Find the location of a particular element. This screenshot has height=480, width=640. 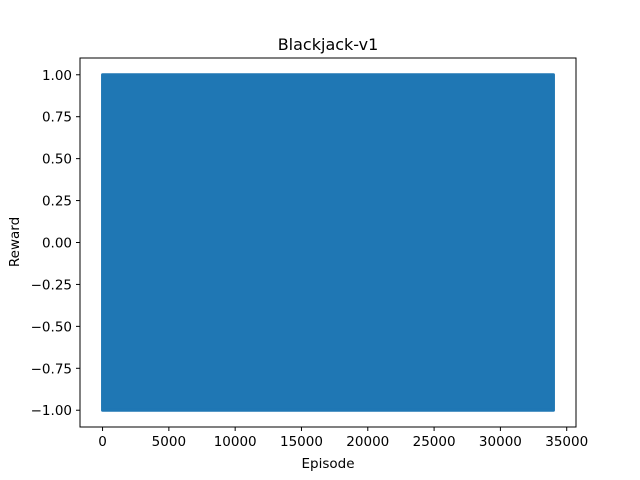

x-tick-label: 20000 is located at coordinates (367, 442).